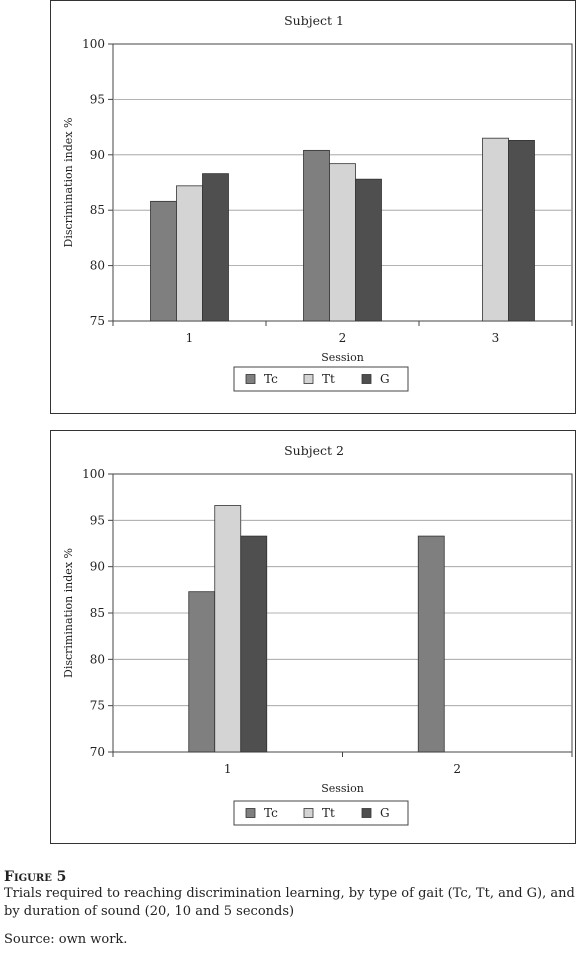 This screenshot has height=958, width=578. What do you see at coordinates (35, 877) in the screenshot?
I see `figure-label: Figure 5` at bounding box center [35, 877].